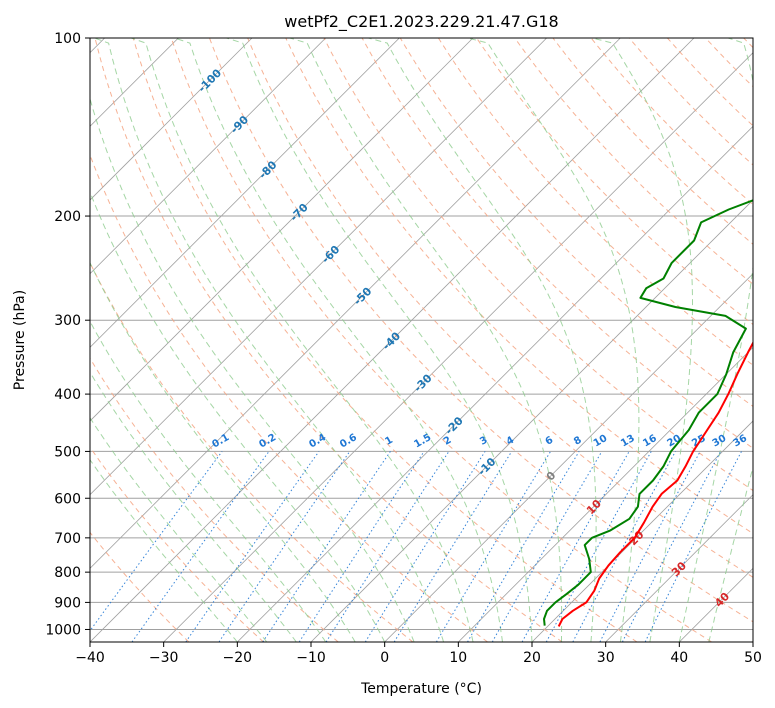  What do you see at coordinates (679, 658) in the screenshot?
I see `x-tick-label: 40` at bounding box center [679, 658].